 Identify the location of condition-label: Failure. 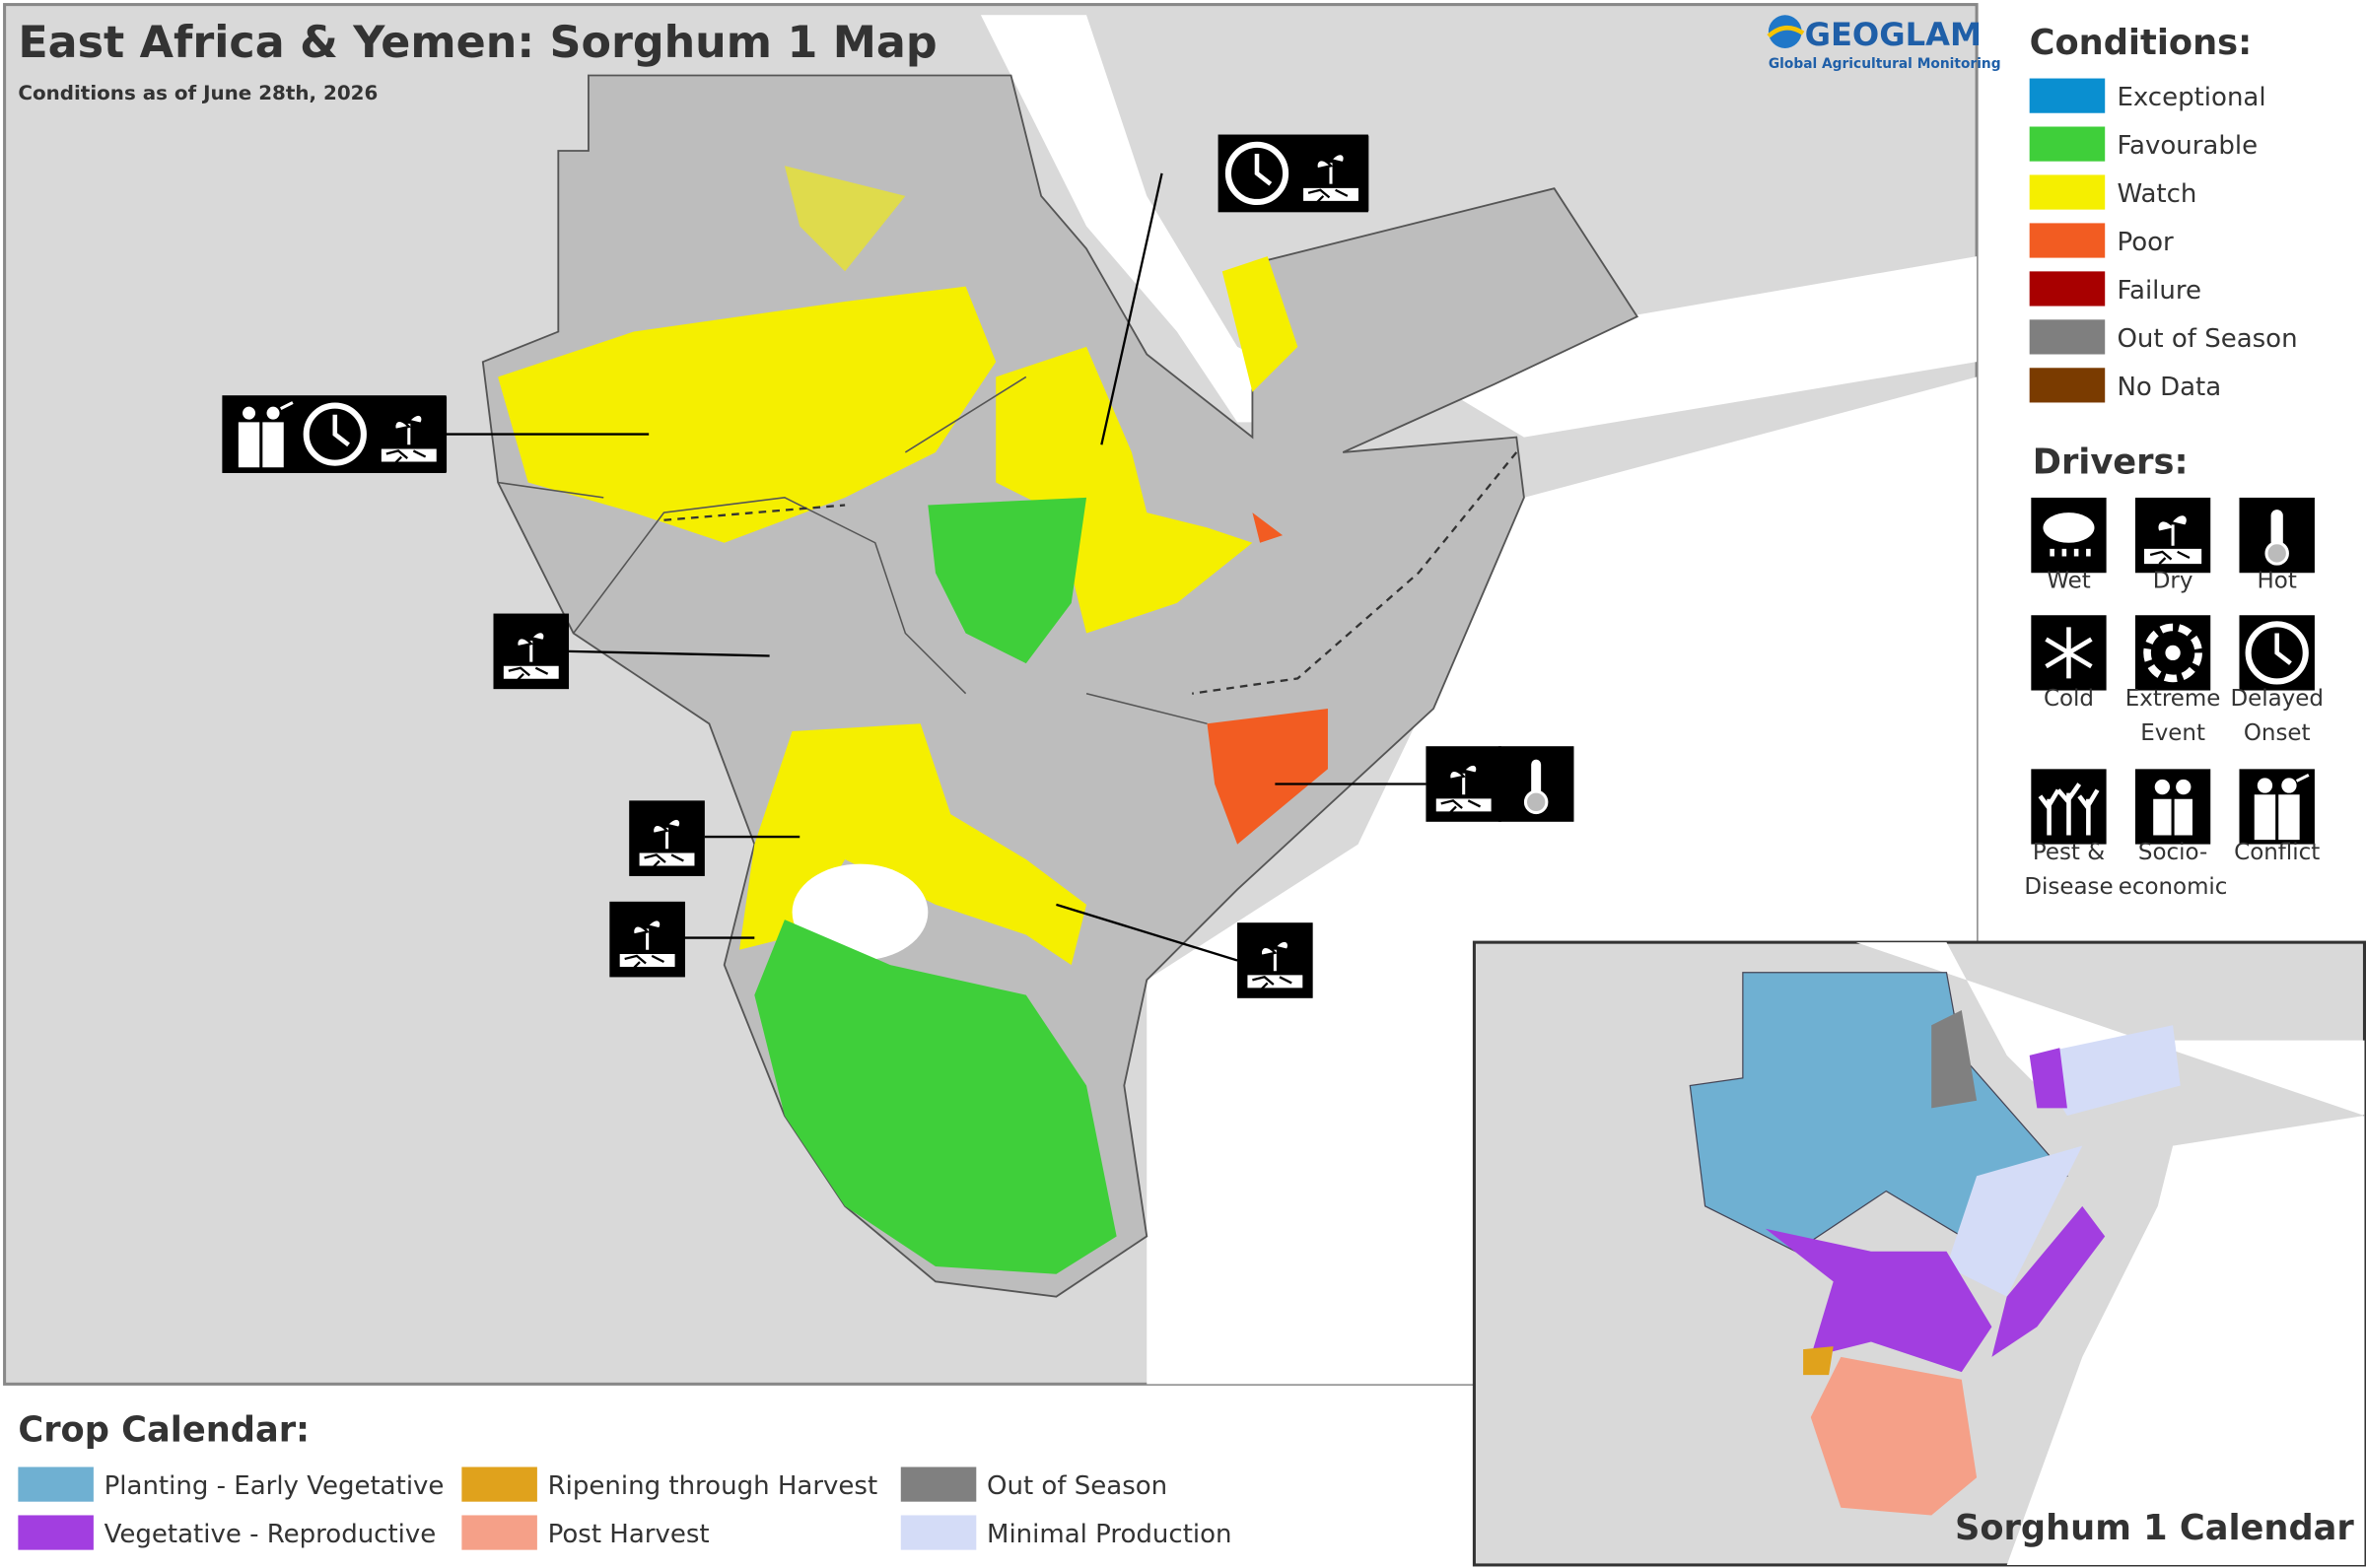
(2159, 291).